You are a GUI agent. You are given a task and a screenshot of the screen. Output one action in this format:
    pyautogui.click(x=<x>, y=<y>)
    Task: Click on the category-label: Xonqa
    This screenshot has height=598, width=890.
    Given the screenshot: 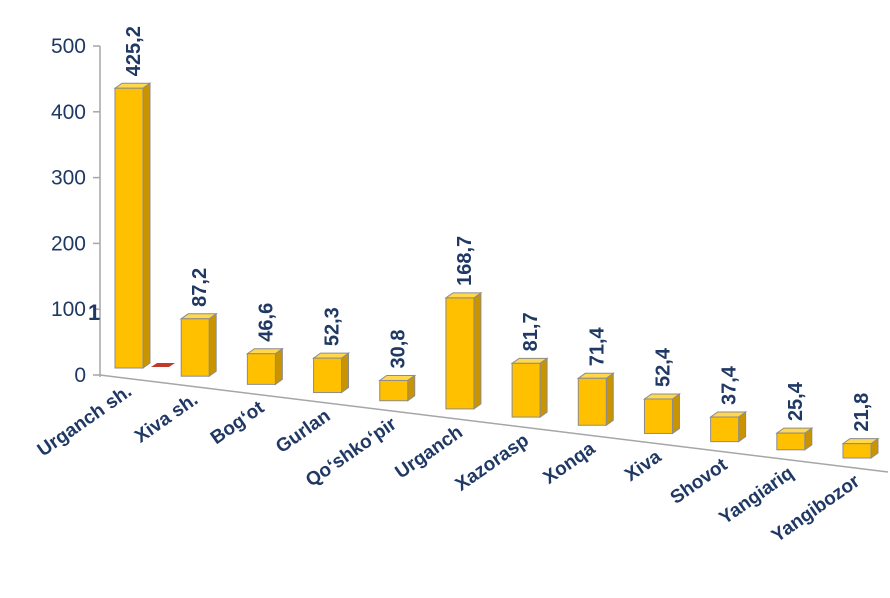 What is the action you would take?
    pyautogui.click(x=570, y=463)
    